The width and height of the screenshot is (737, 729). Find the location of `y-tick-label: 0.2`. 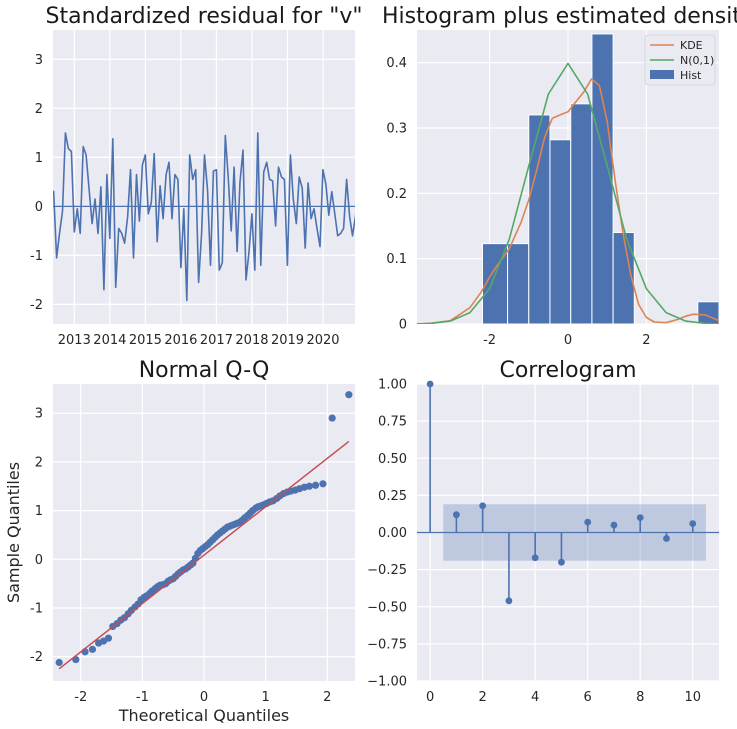

y-tick-label: 0.2 is located at coordinates (396, 194).